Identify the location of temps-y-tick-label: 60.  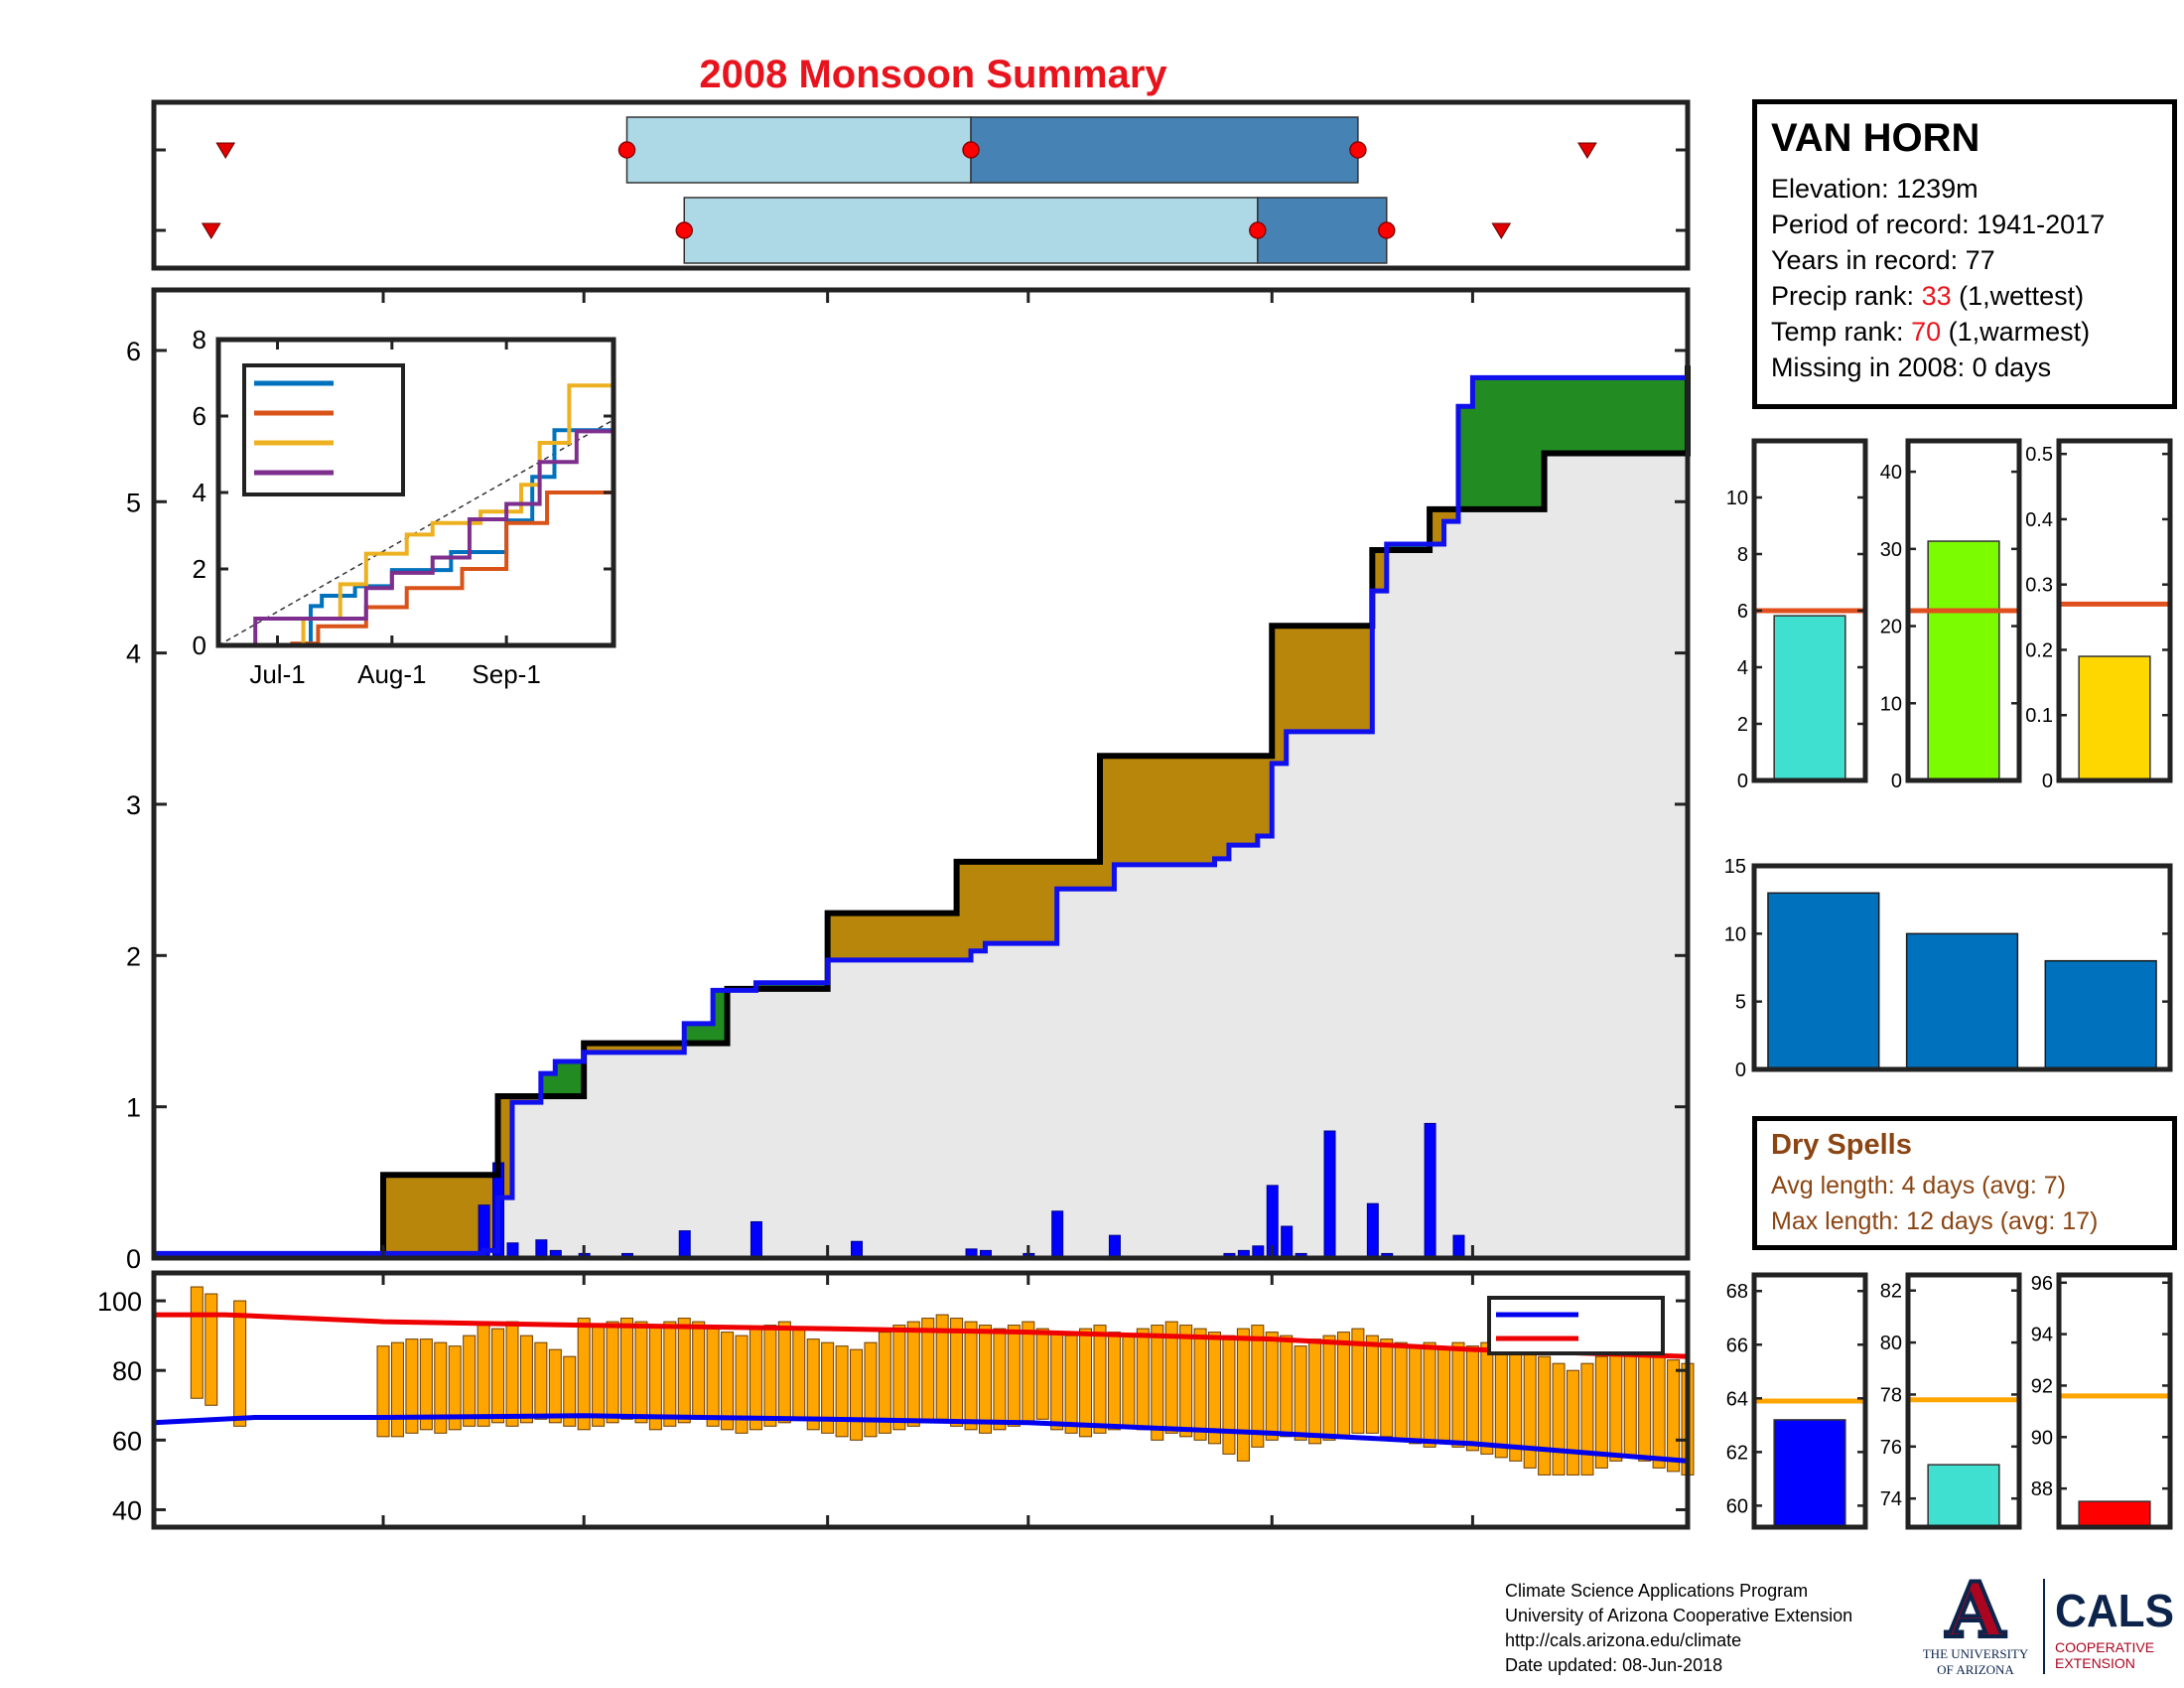
(127, 1441).